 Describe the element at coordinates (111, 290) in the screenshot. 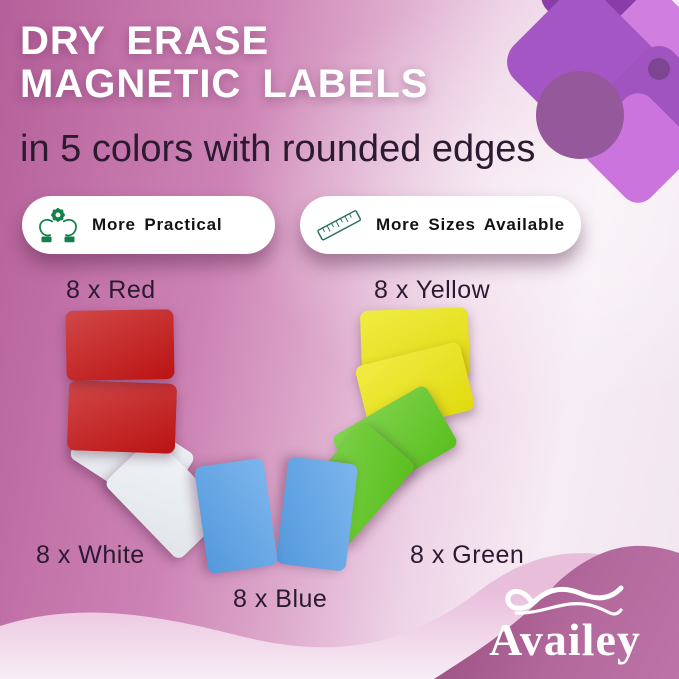

I see `quantity-label-red: 8 x Red` at that location.